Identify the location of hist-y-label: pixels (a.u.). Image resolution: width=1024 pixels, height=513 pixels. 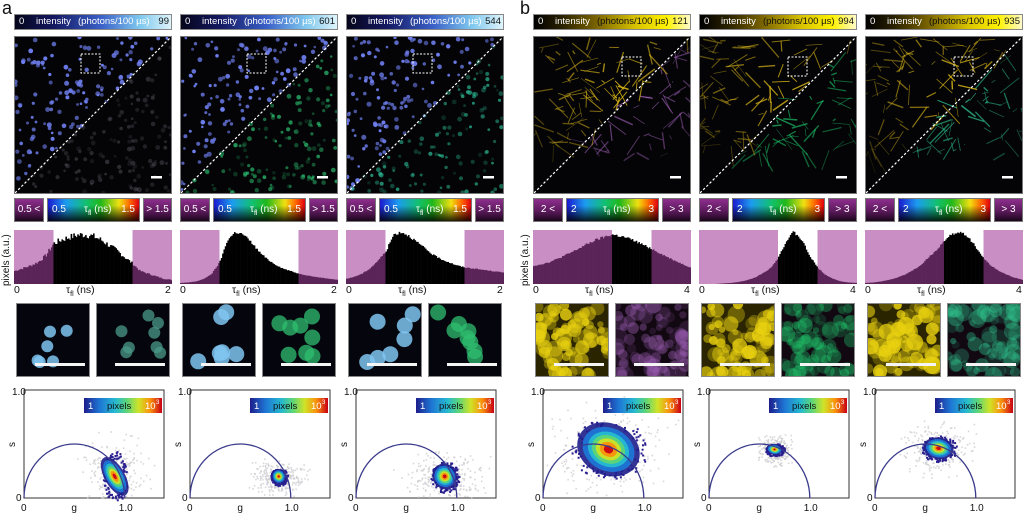
(525, 260).